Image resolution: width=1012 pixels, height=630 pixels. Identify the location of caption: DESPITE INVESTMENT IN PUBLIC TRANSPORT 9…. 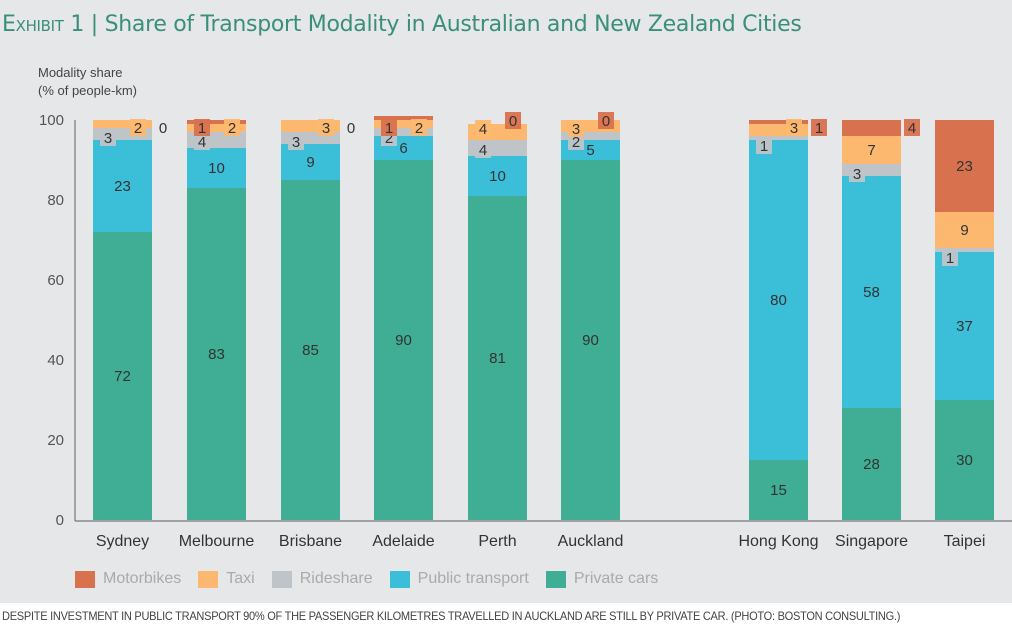
(451, 616).